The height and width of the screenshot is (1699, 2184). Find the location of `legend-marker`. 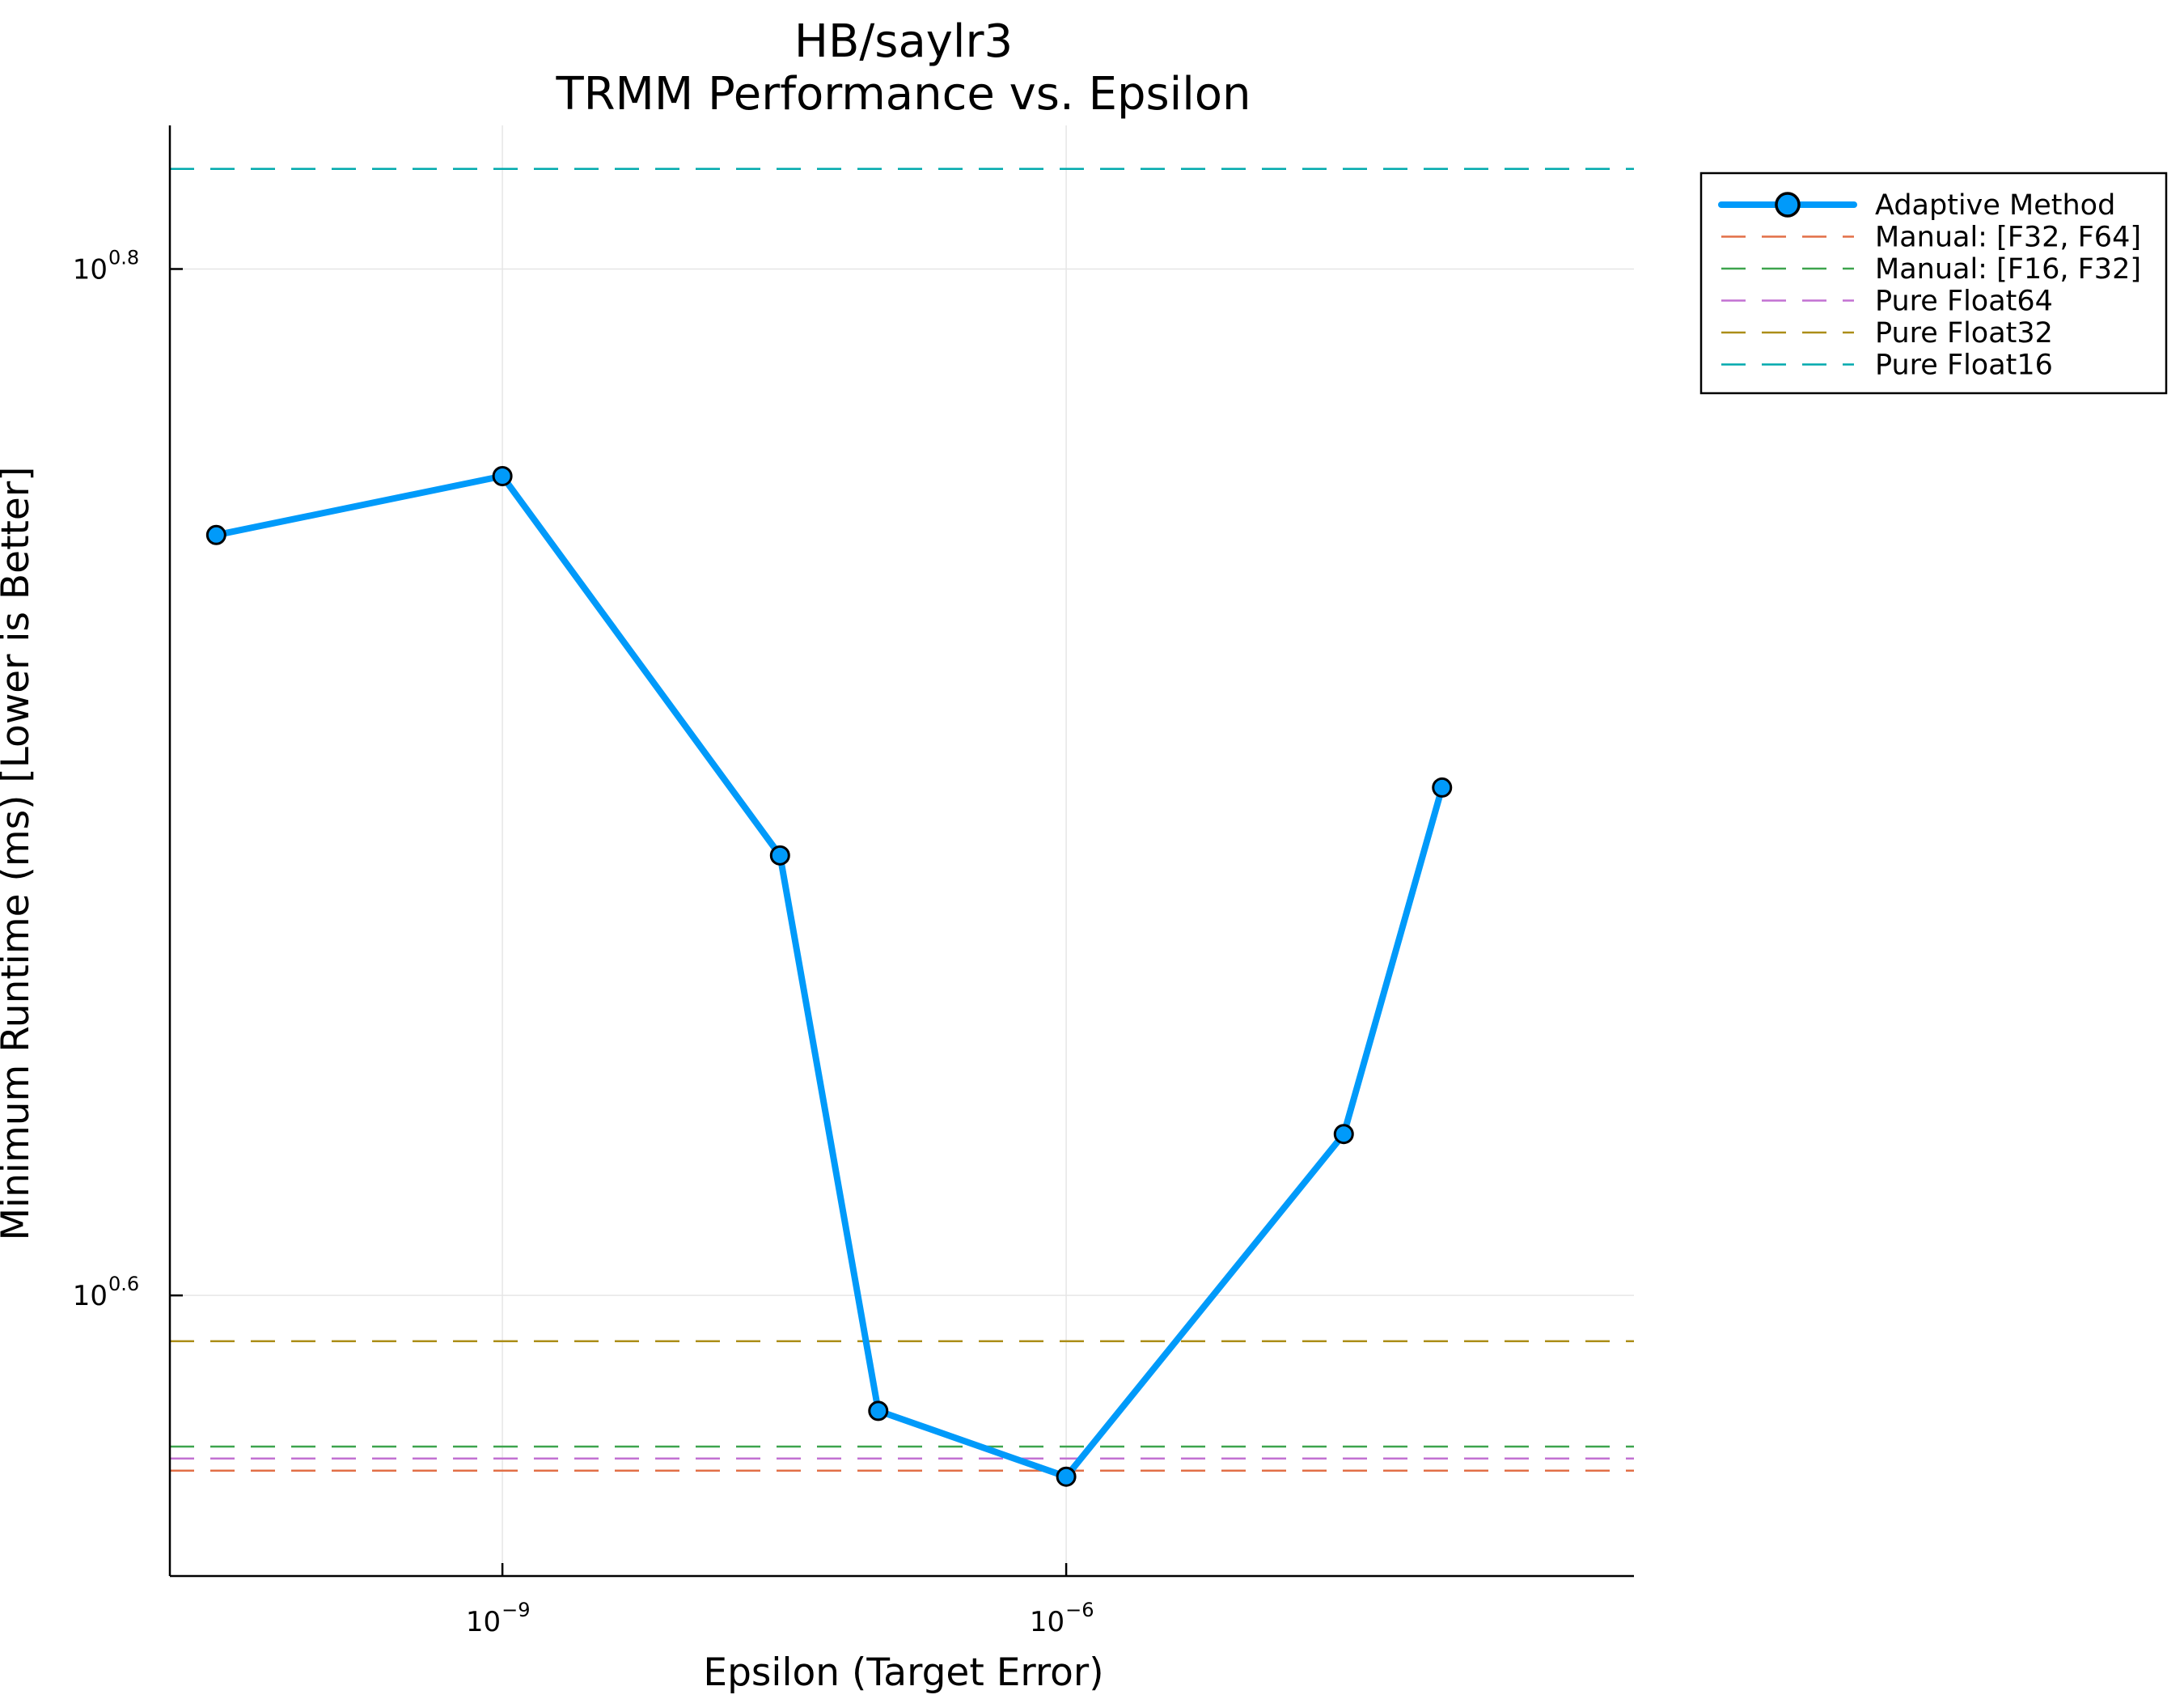

legend-marker is located at coordinates (1788, 205).